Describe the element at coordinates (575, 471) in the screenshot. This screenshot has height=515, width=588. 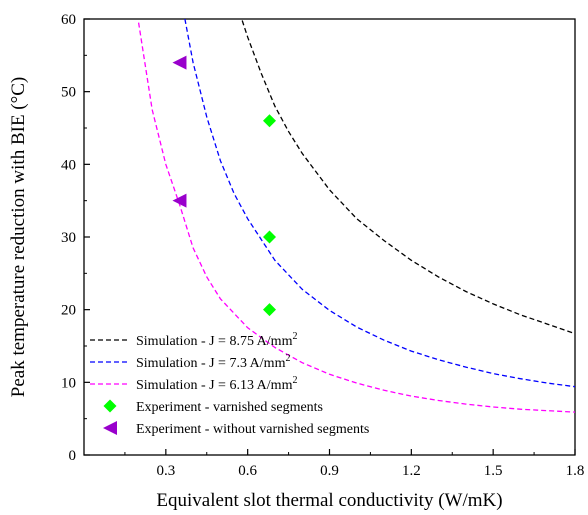
I see `x-tick-label: 1.8` at that location.